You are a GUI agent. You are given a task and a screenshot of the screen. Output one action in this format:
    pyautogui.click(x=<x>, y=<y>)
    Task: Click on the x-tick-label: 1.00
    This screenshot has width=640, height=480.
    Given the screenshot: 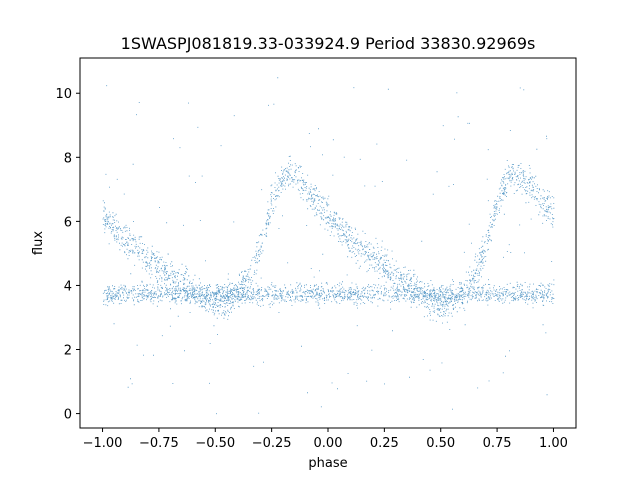 What is the action you would take?
    pyautogui.click(x=553, y=443)
    